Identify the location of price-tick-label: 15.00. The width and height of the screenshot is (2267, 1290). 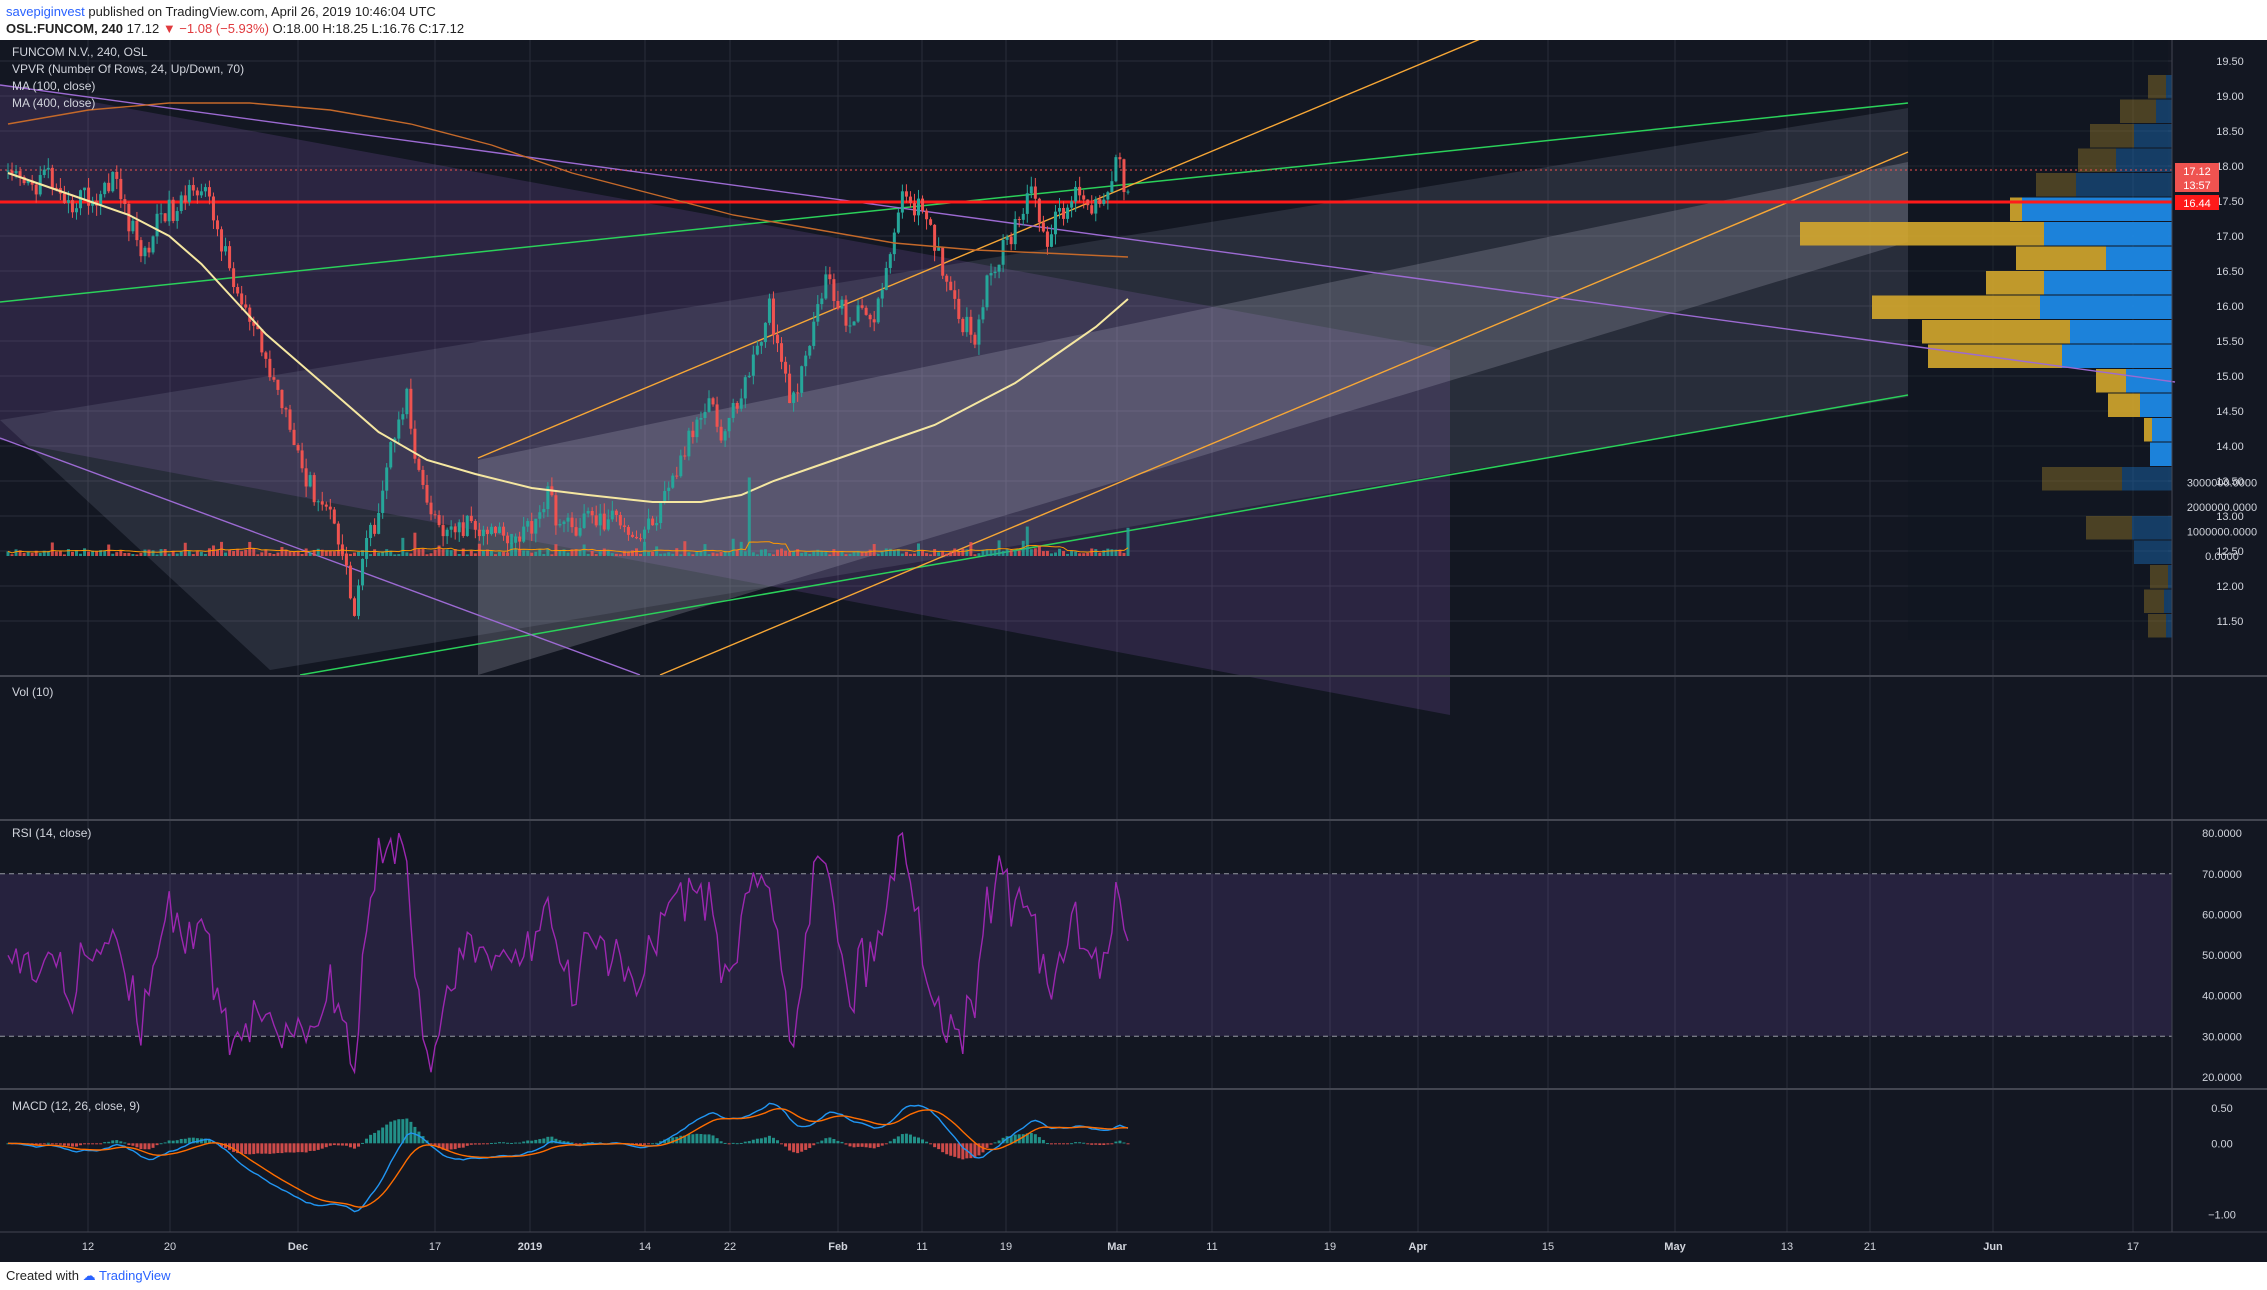
(2230, 377).